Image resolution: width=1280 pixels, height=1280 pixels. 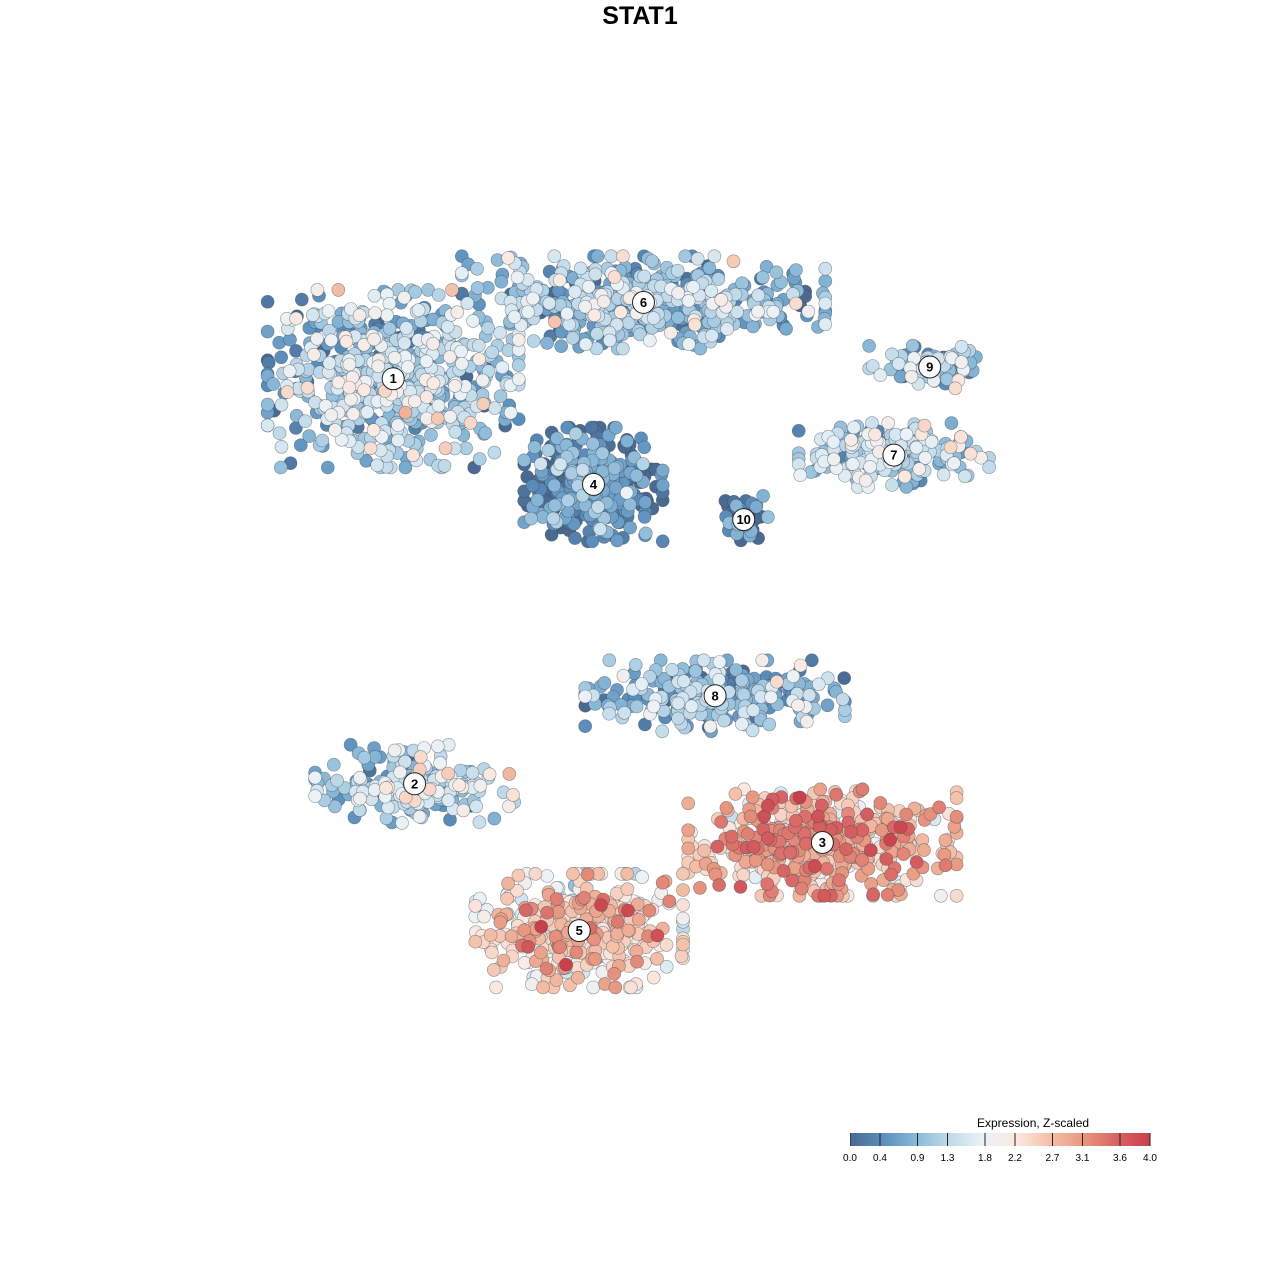 I want to click on cluster-label-10: 10, so click(x=744, y=520).